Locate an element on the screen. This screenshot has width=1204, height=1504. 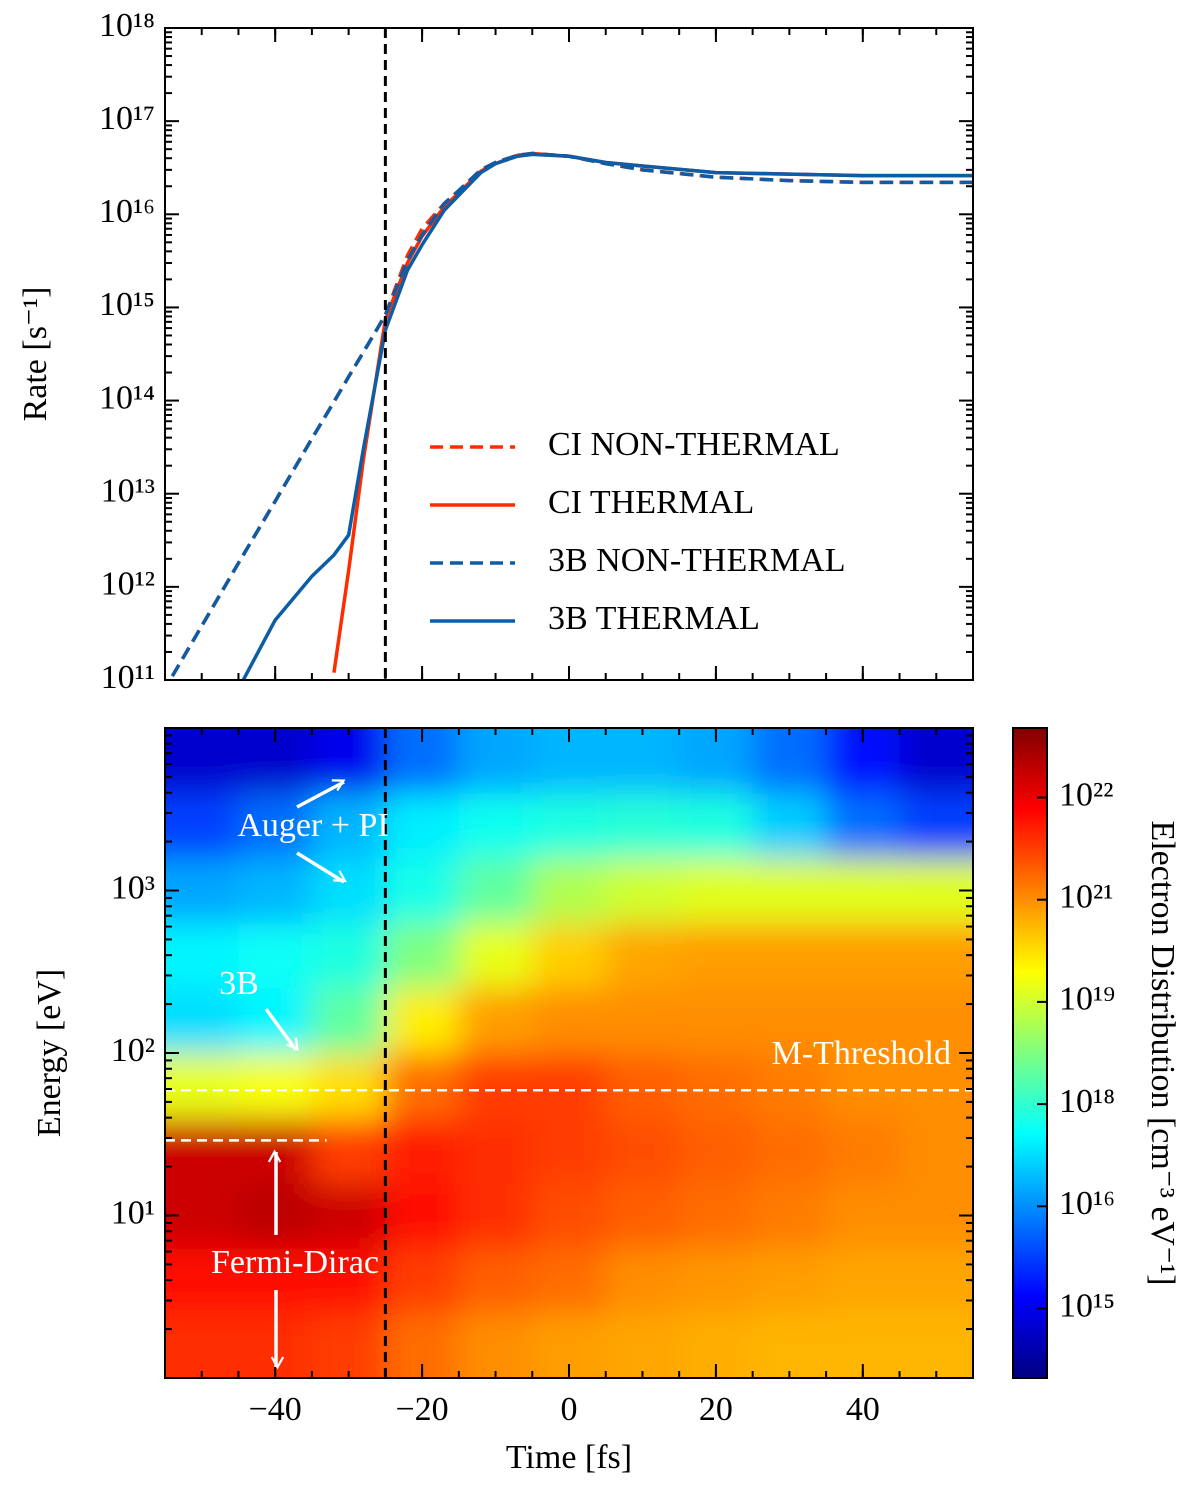
colorbar-tick-label: 10¹⁵ is located at coordinates (1087, 1305).